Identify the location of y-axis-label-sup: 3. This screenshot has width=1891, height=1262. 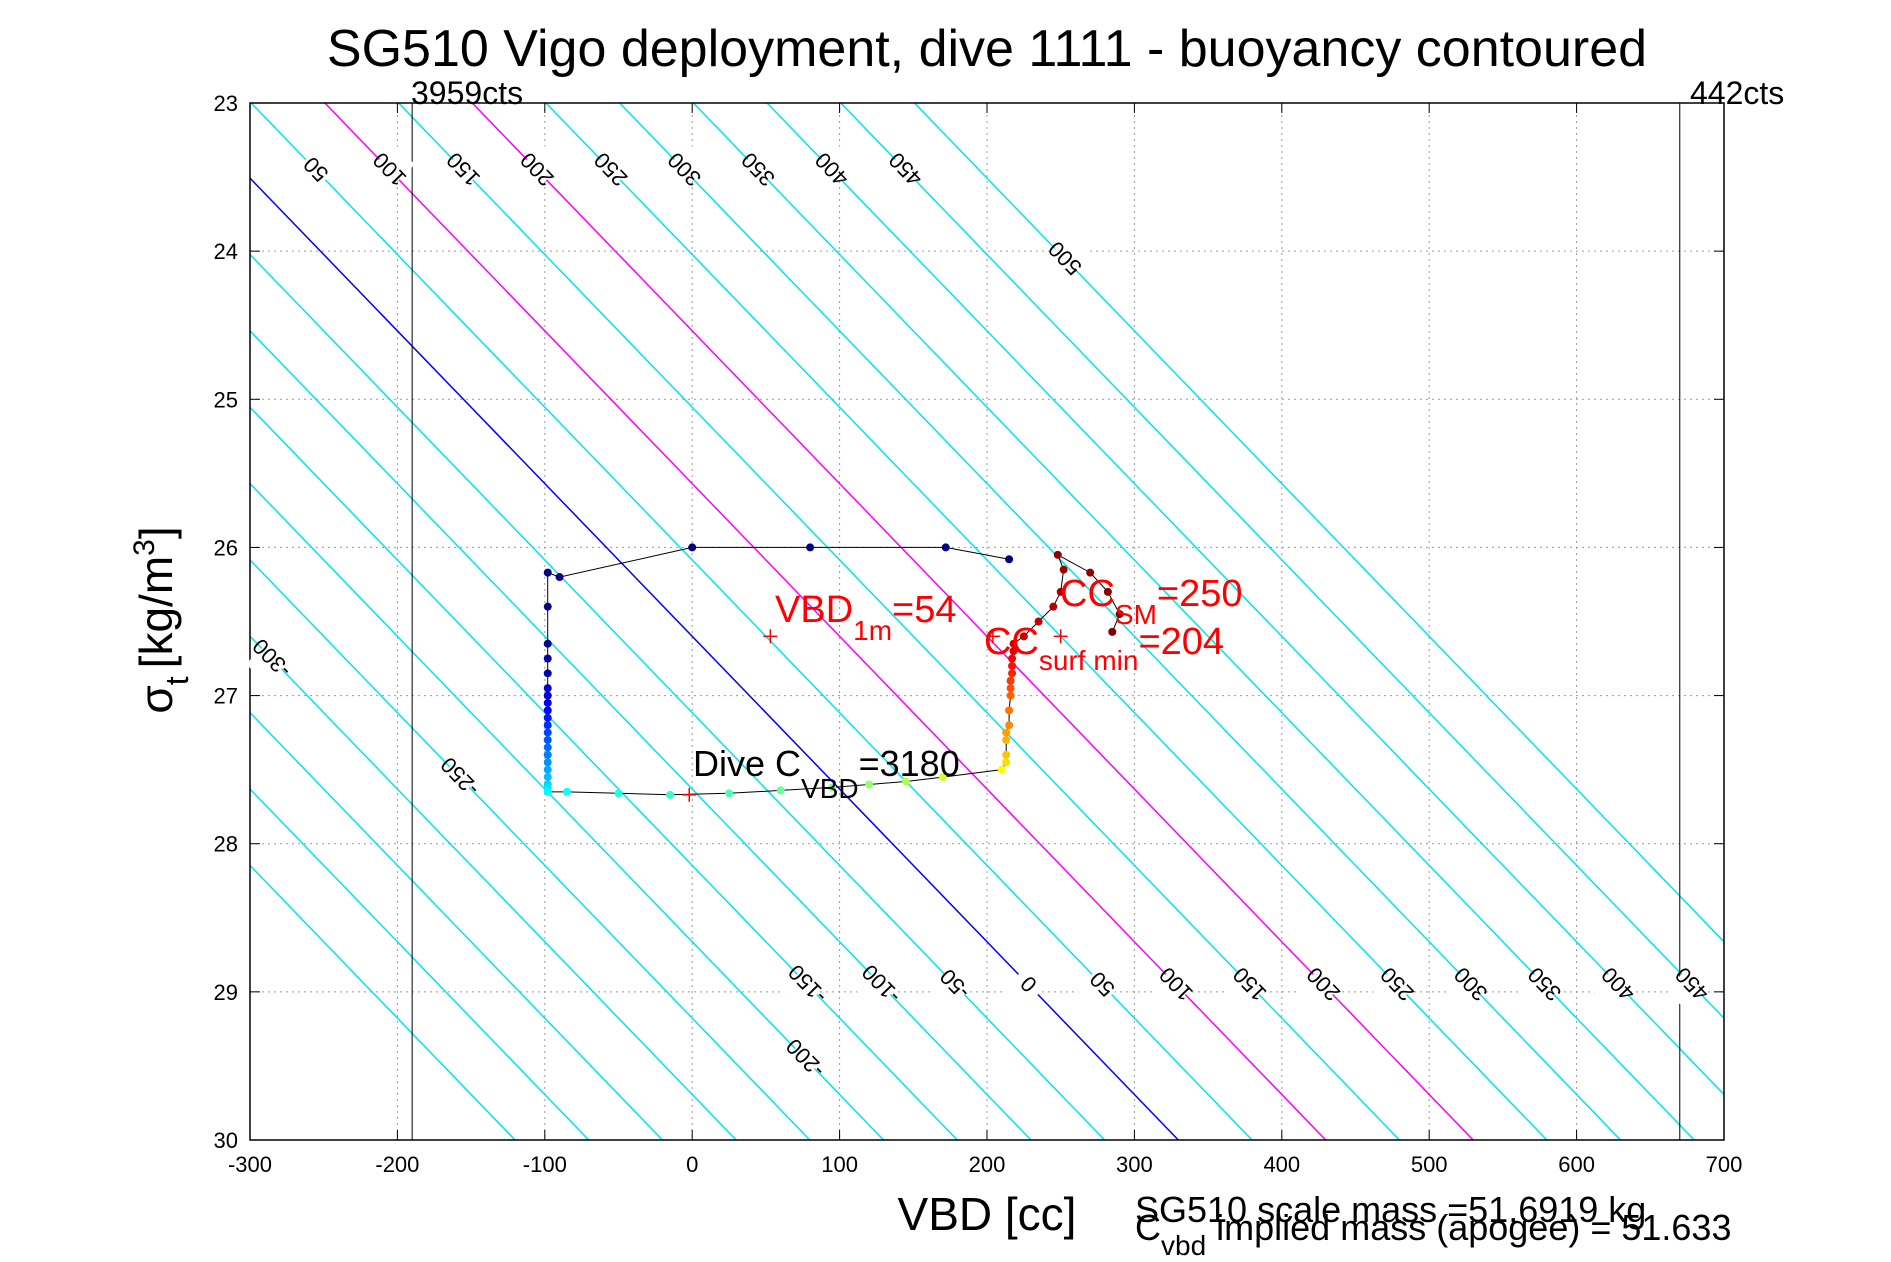
(144, 547).